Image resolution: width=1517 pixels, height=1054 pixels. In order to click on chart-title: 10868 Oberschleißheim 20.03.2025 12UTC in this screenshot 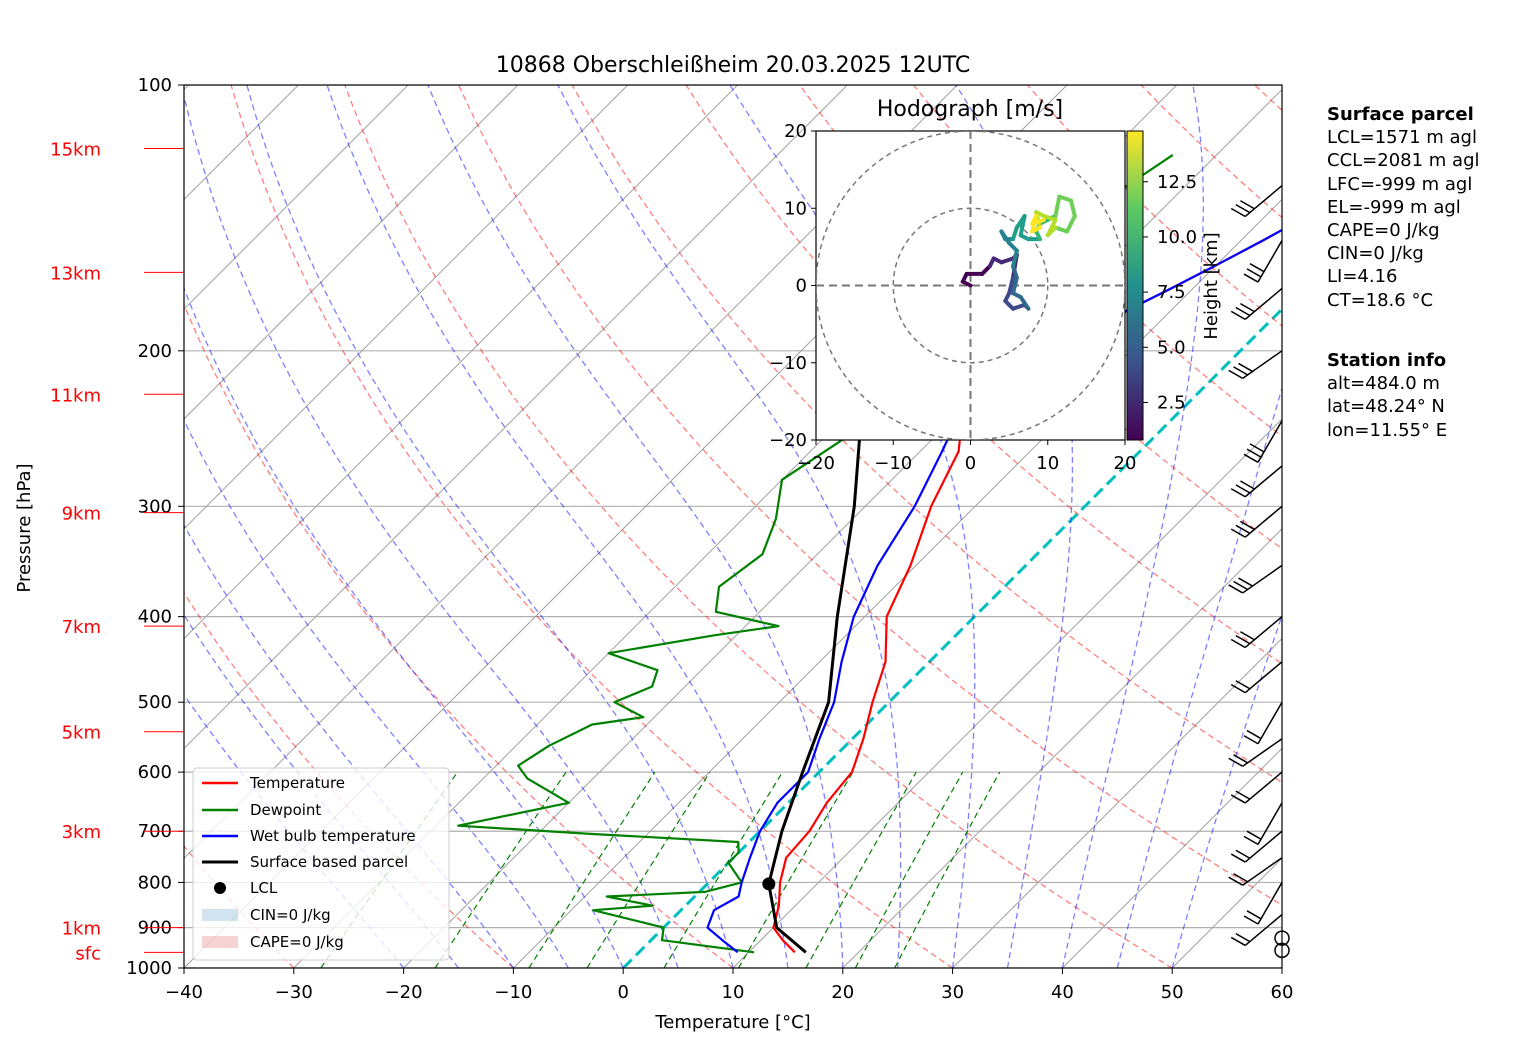, I will do `click(733, 65)`.